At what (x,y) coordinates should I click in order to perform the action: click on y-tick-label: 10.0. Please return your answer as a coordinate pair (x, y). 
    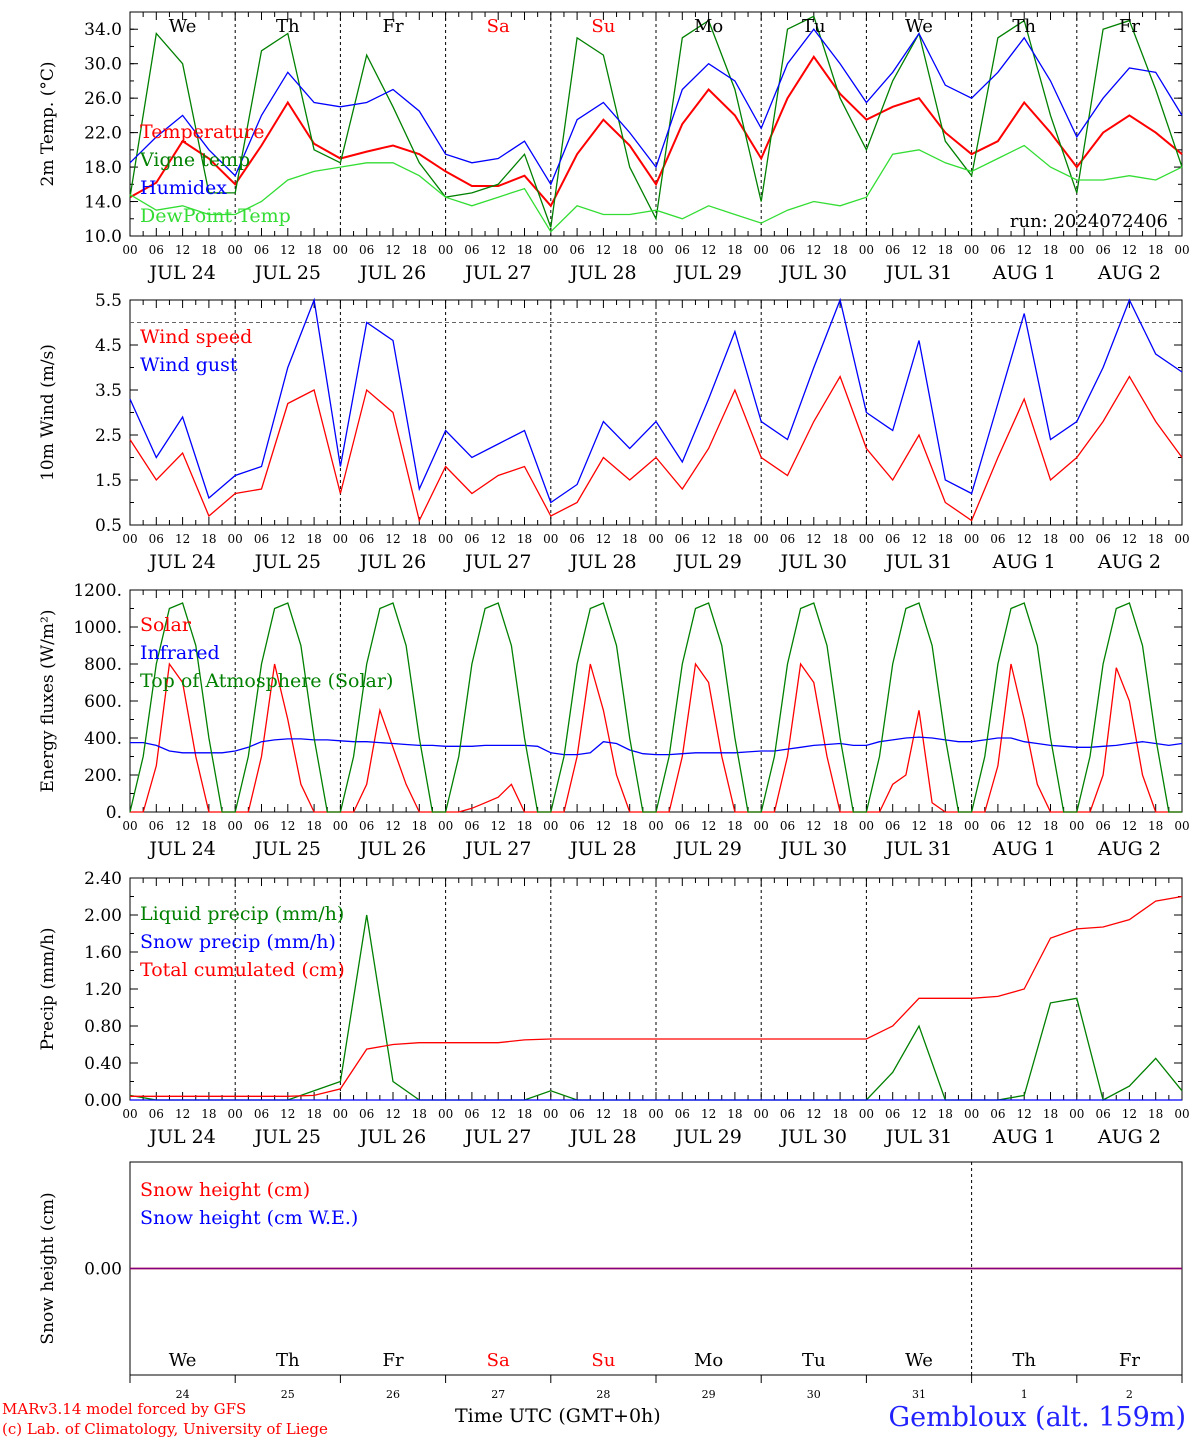
    Looking at the image, I should click on (103, 237).